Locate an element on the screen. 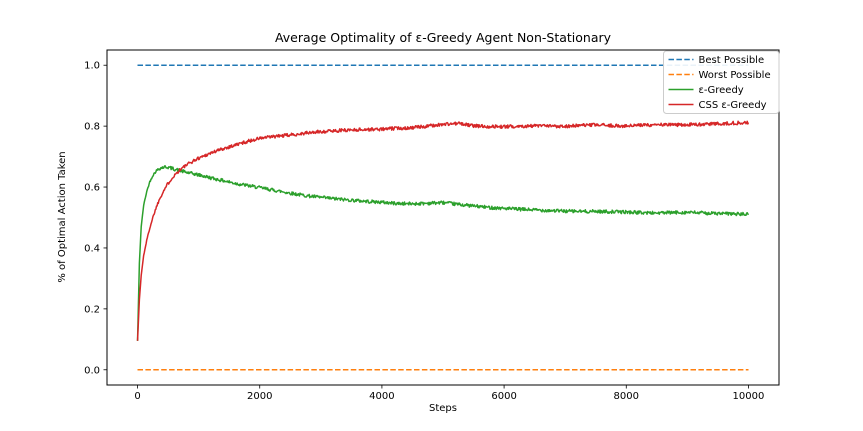 The image size is (863, 431). y-axis-tick-label: 0.2 is located at coordinates (92, 309).